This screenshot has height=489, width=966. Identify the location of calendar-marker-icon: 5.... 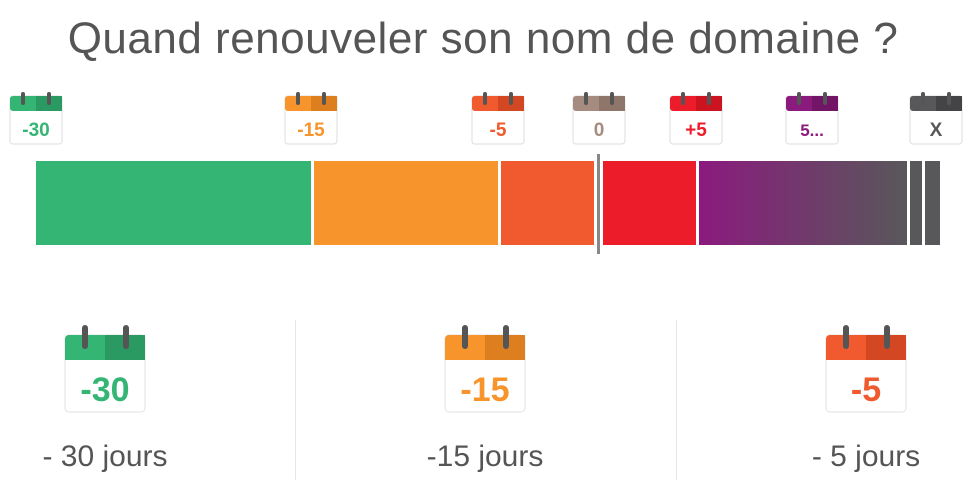
(812, 118).